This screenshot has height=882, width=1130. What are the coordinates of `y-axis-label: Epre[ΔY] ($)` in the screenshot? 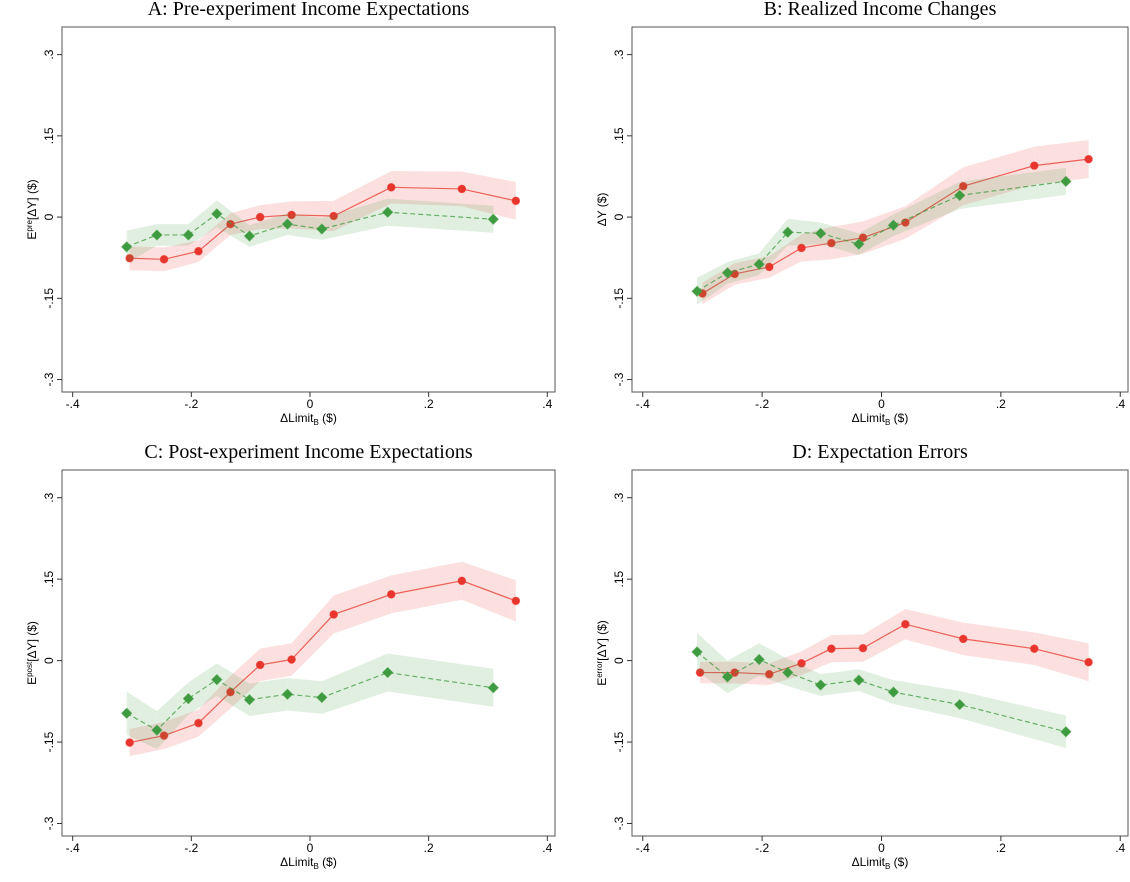 It's located at (32, 209).